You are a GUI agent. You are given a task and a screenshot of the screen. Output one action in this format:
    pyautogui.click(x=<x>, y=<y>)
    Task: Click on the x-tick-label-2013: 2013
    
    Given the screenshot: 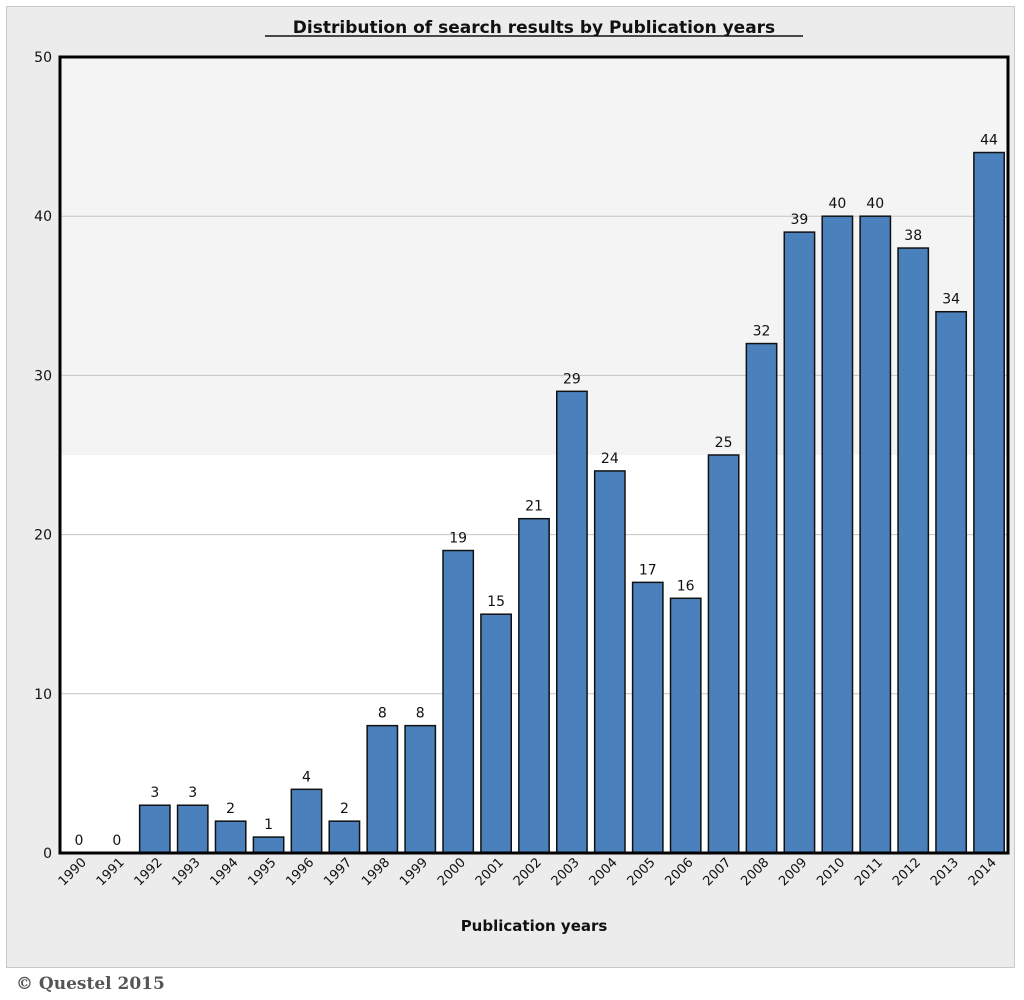 What is the action you would take?
    pyautogui.click(x=945, y=872)
    